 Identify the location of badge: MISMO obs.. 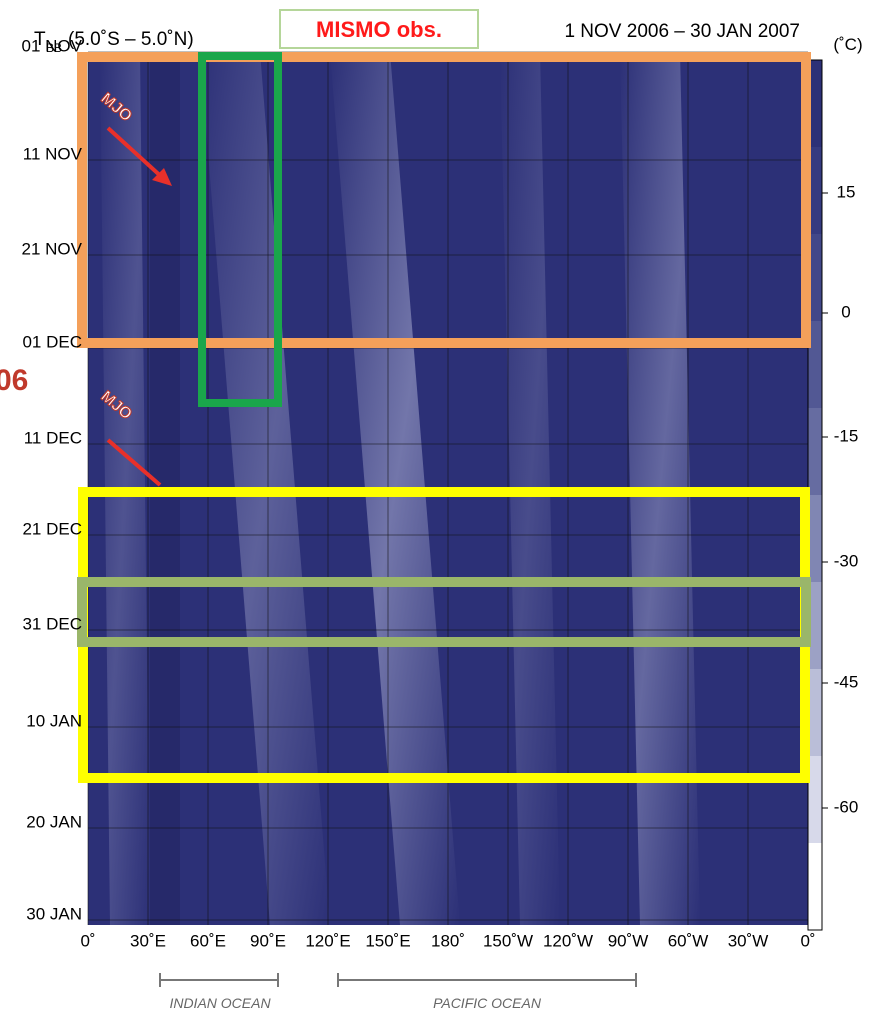
(379, 29).